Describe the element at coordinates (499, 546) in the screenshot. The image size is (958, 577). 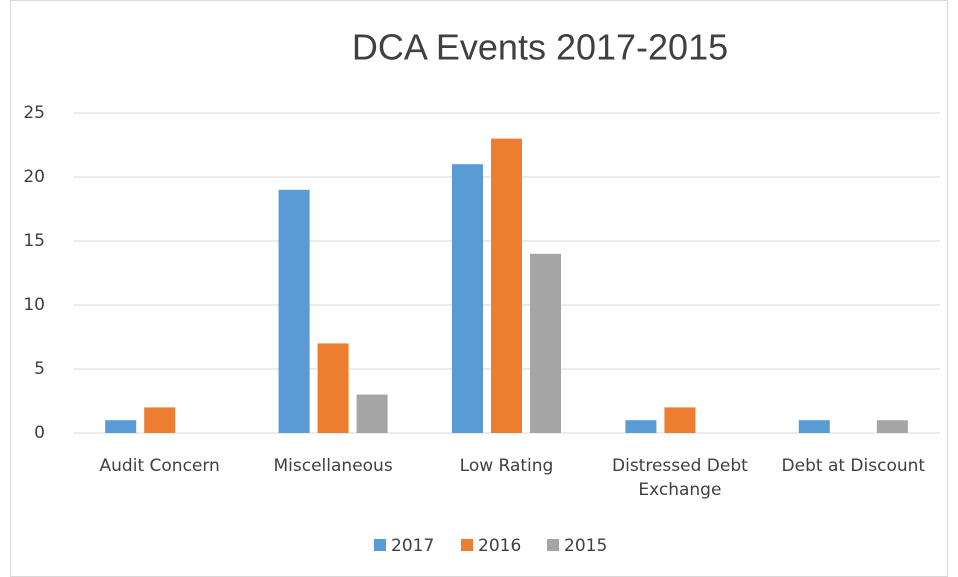
I see `legend-label: 2016` at that location.